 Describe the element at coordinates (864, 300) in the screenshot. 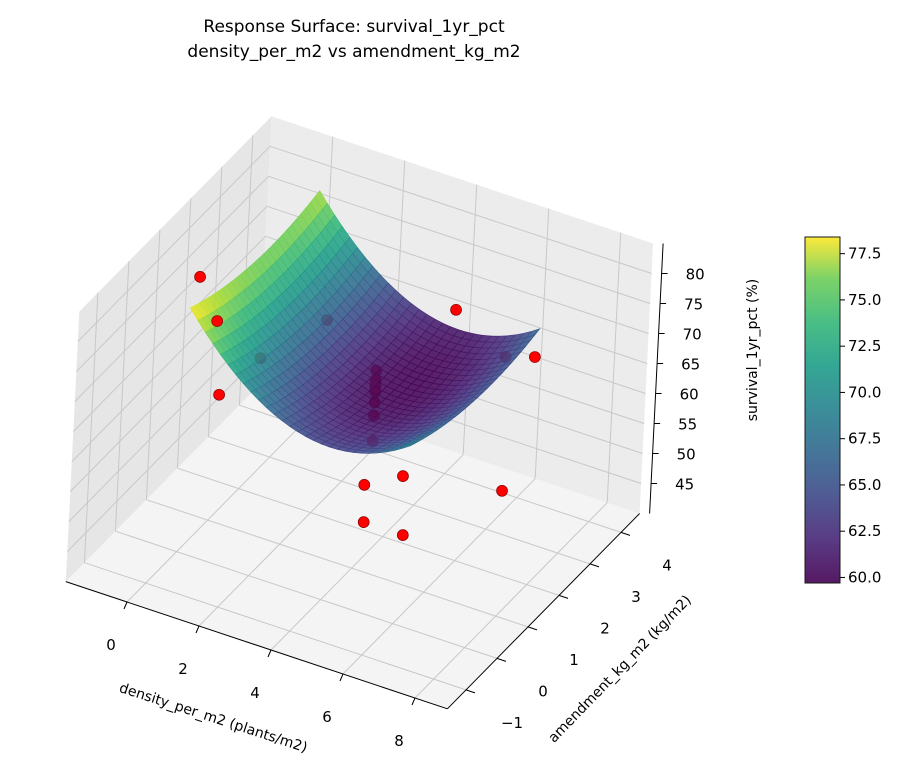

I see `colorbar-tick-label: 75.0` at that location.